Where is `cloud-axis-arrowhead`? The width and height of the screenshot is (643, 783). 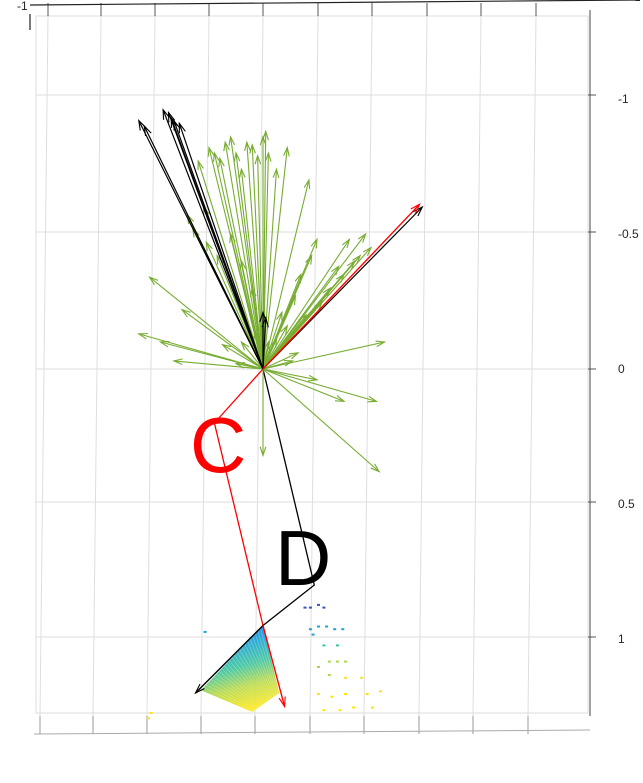 cloud-axis-arrowhead is located at coordinates (199, 689).